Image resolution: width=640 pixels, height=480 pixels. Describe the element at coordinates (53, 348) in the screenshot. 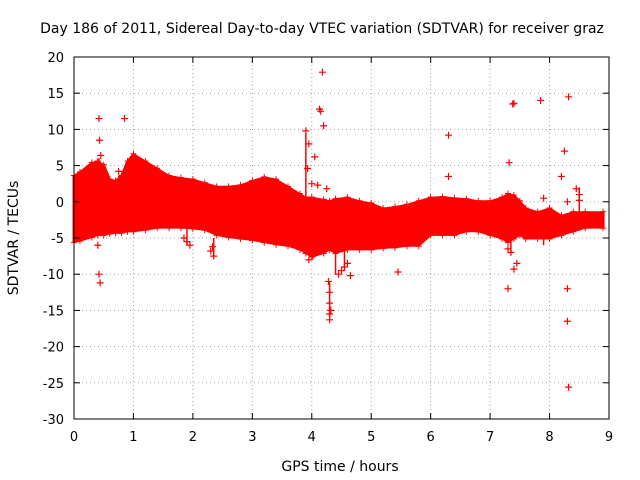

I see `y-tick-label: -20` at that location.